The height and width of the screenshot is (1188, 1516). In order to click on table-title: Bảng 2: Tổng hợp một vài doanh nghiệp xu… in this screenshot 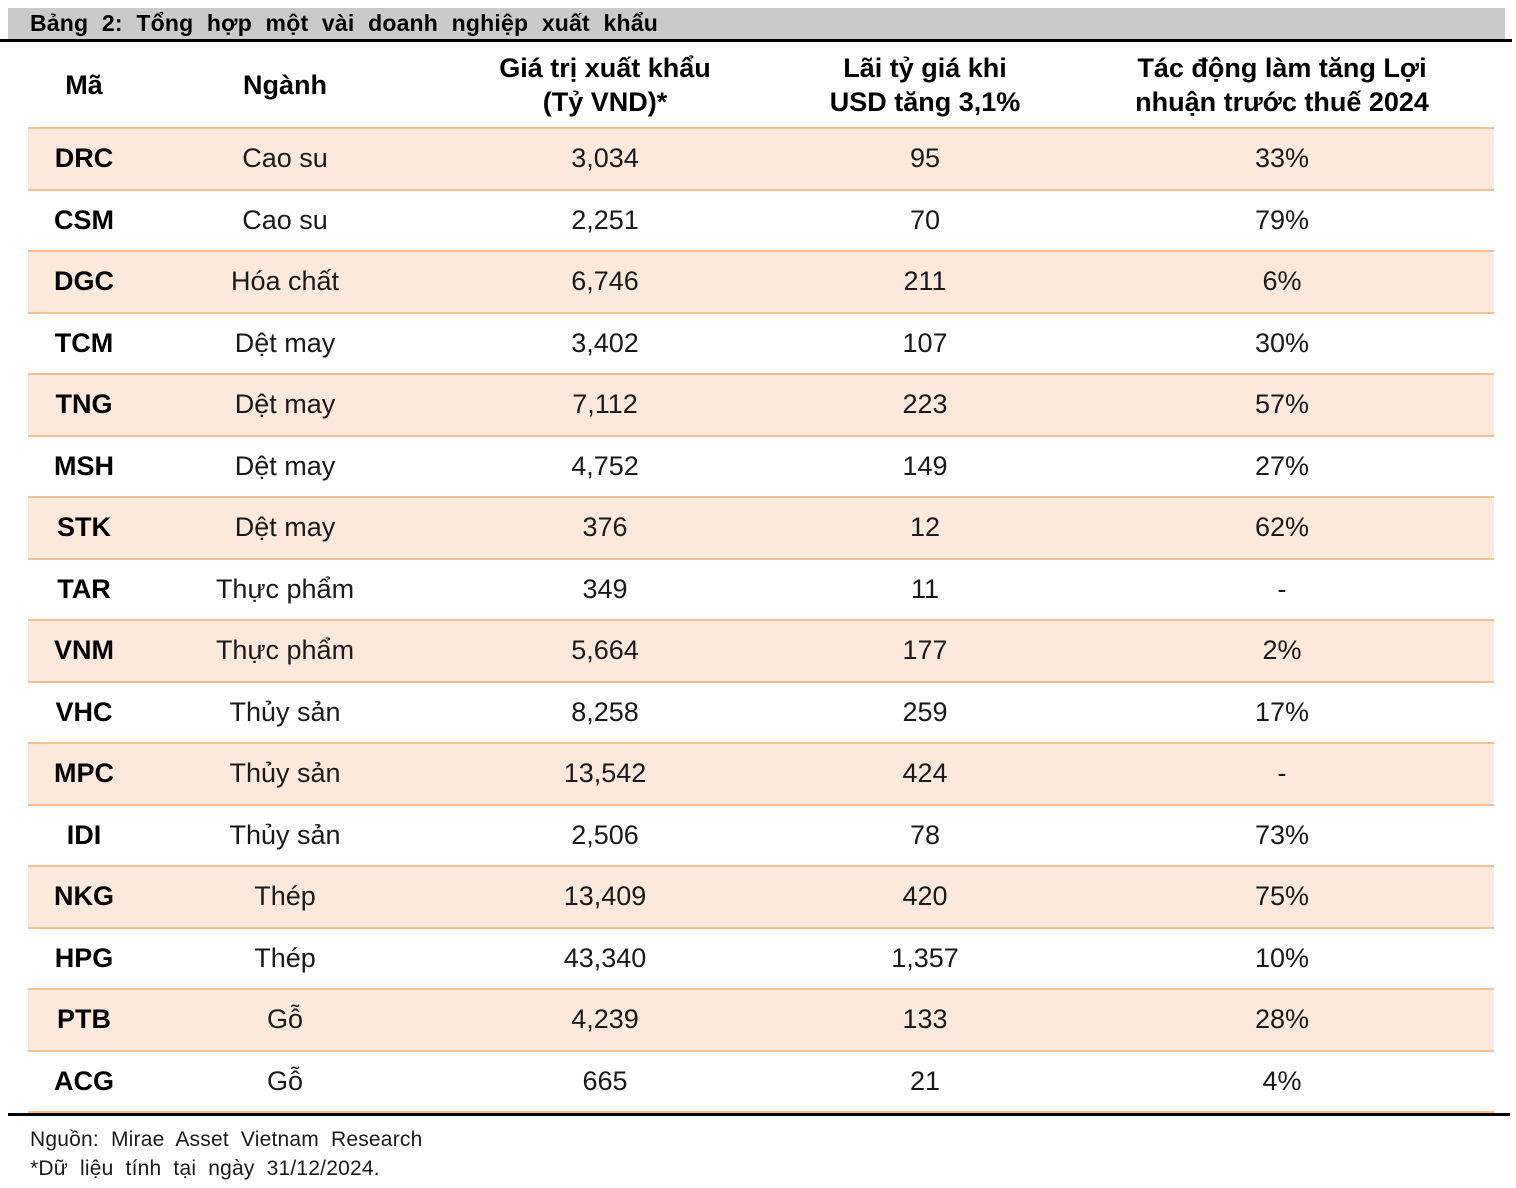, I will do `click(344, 23)`.